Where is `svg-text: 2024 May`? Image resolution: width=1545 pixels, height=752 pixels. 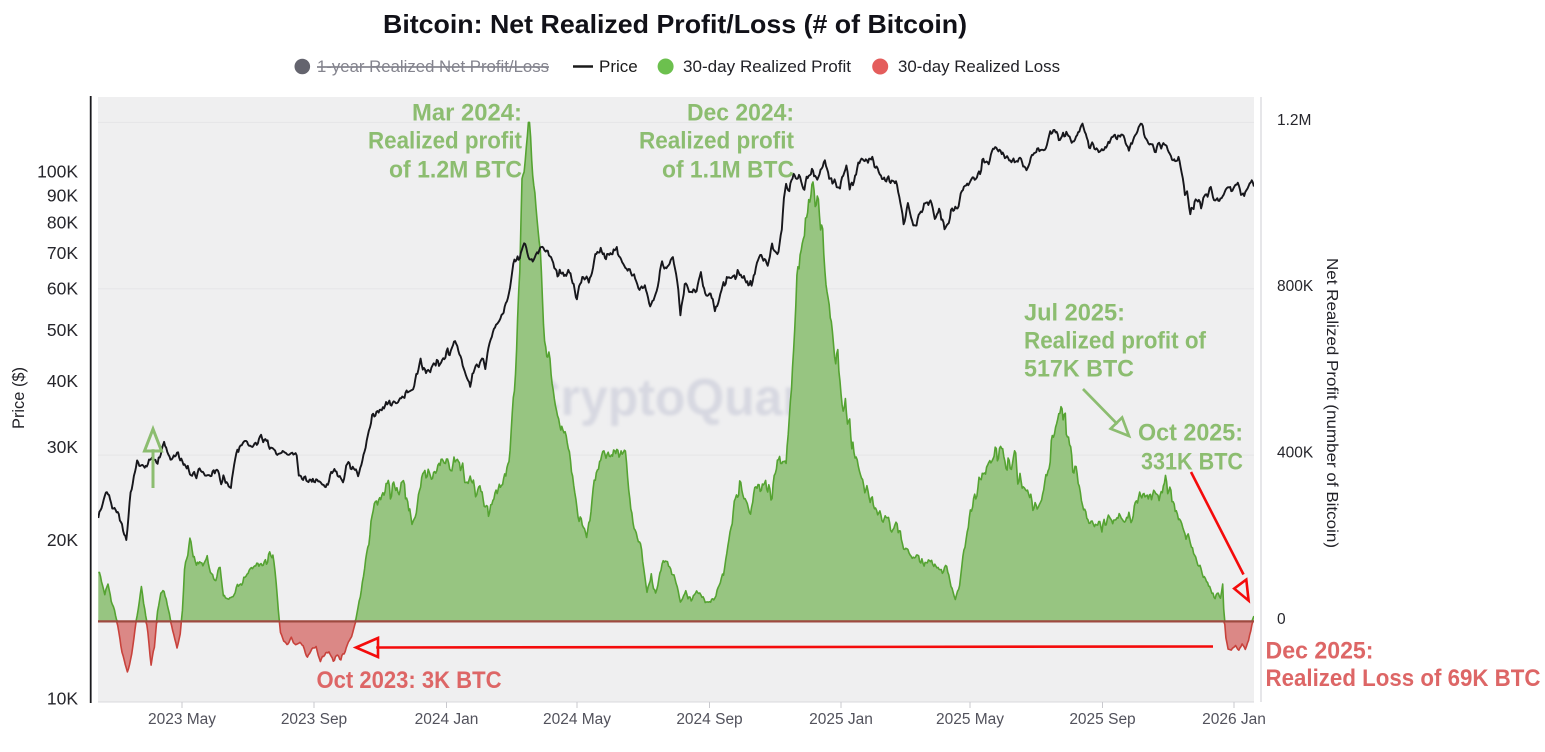 svg-text: 2024 May is located at coordinates (577, 719).